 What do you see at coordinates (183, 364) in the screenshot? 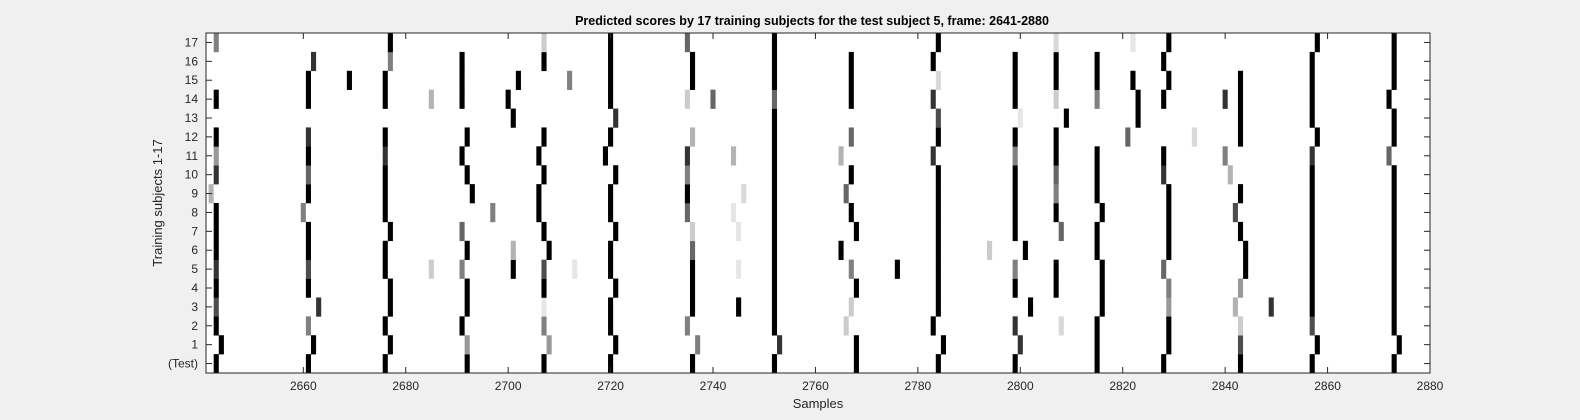
I see `y-tick-label: (Test)` at bounding box center [183, 364].